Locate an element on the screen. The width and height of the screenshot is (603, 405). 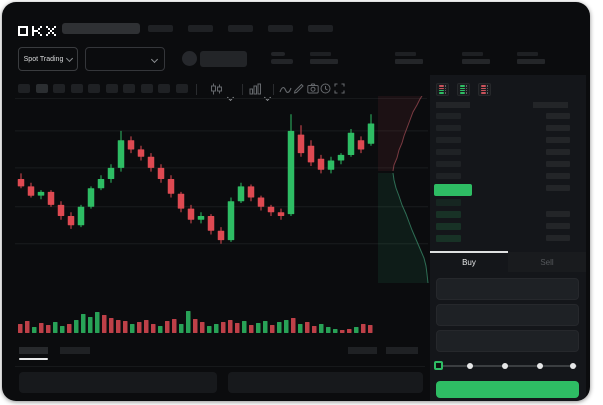
indicator-wave-icon is located at coordinates (285, 90).